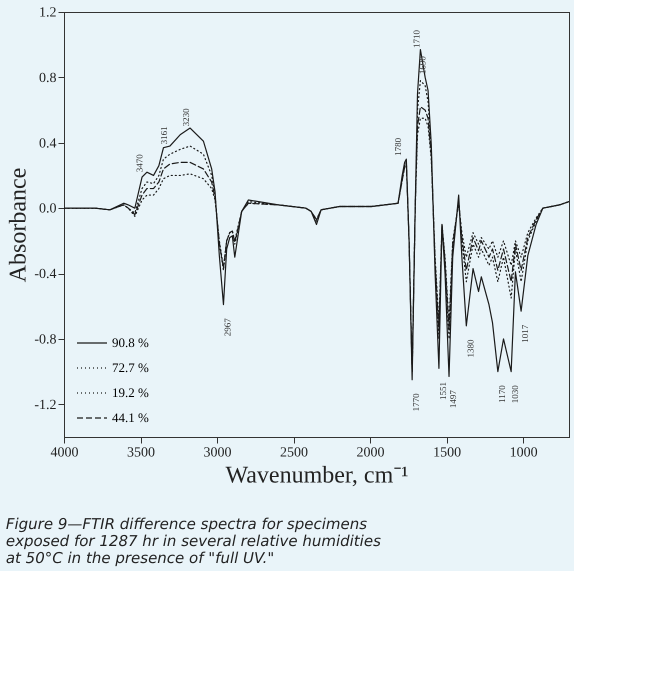  I want to click on annotation: 1030, so click(515, 394).